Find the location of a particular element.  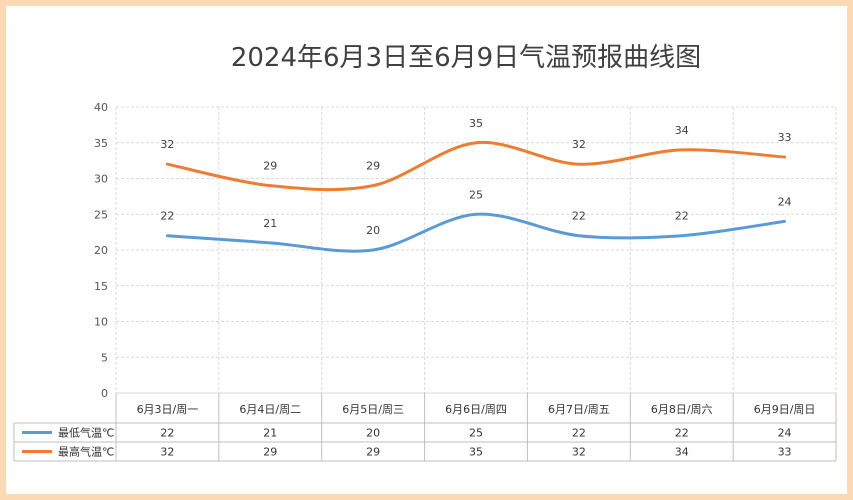

x-category-label: 6月5日/周三 is located at coordinates (373, 409).